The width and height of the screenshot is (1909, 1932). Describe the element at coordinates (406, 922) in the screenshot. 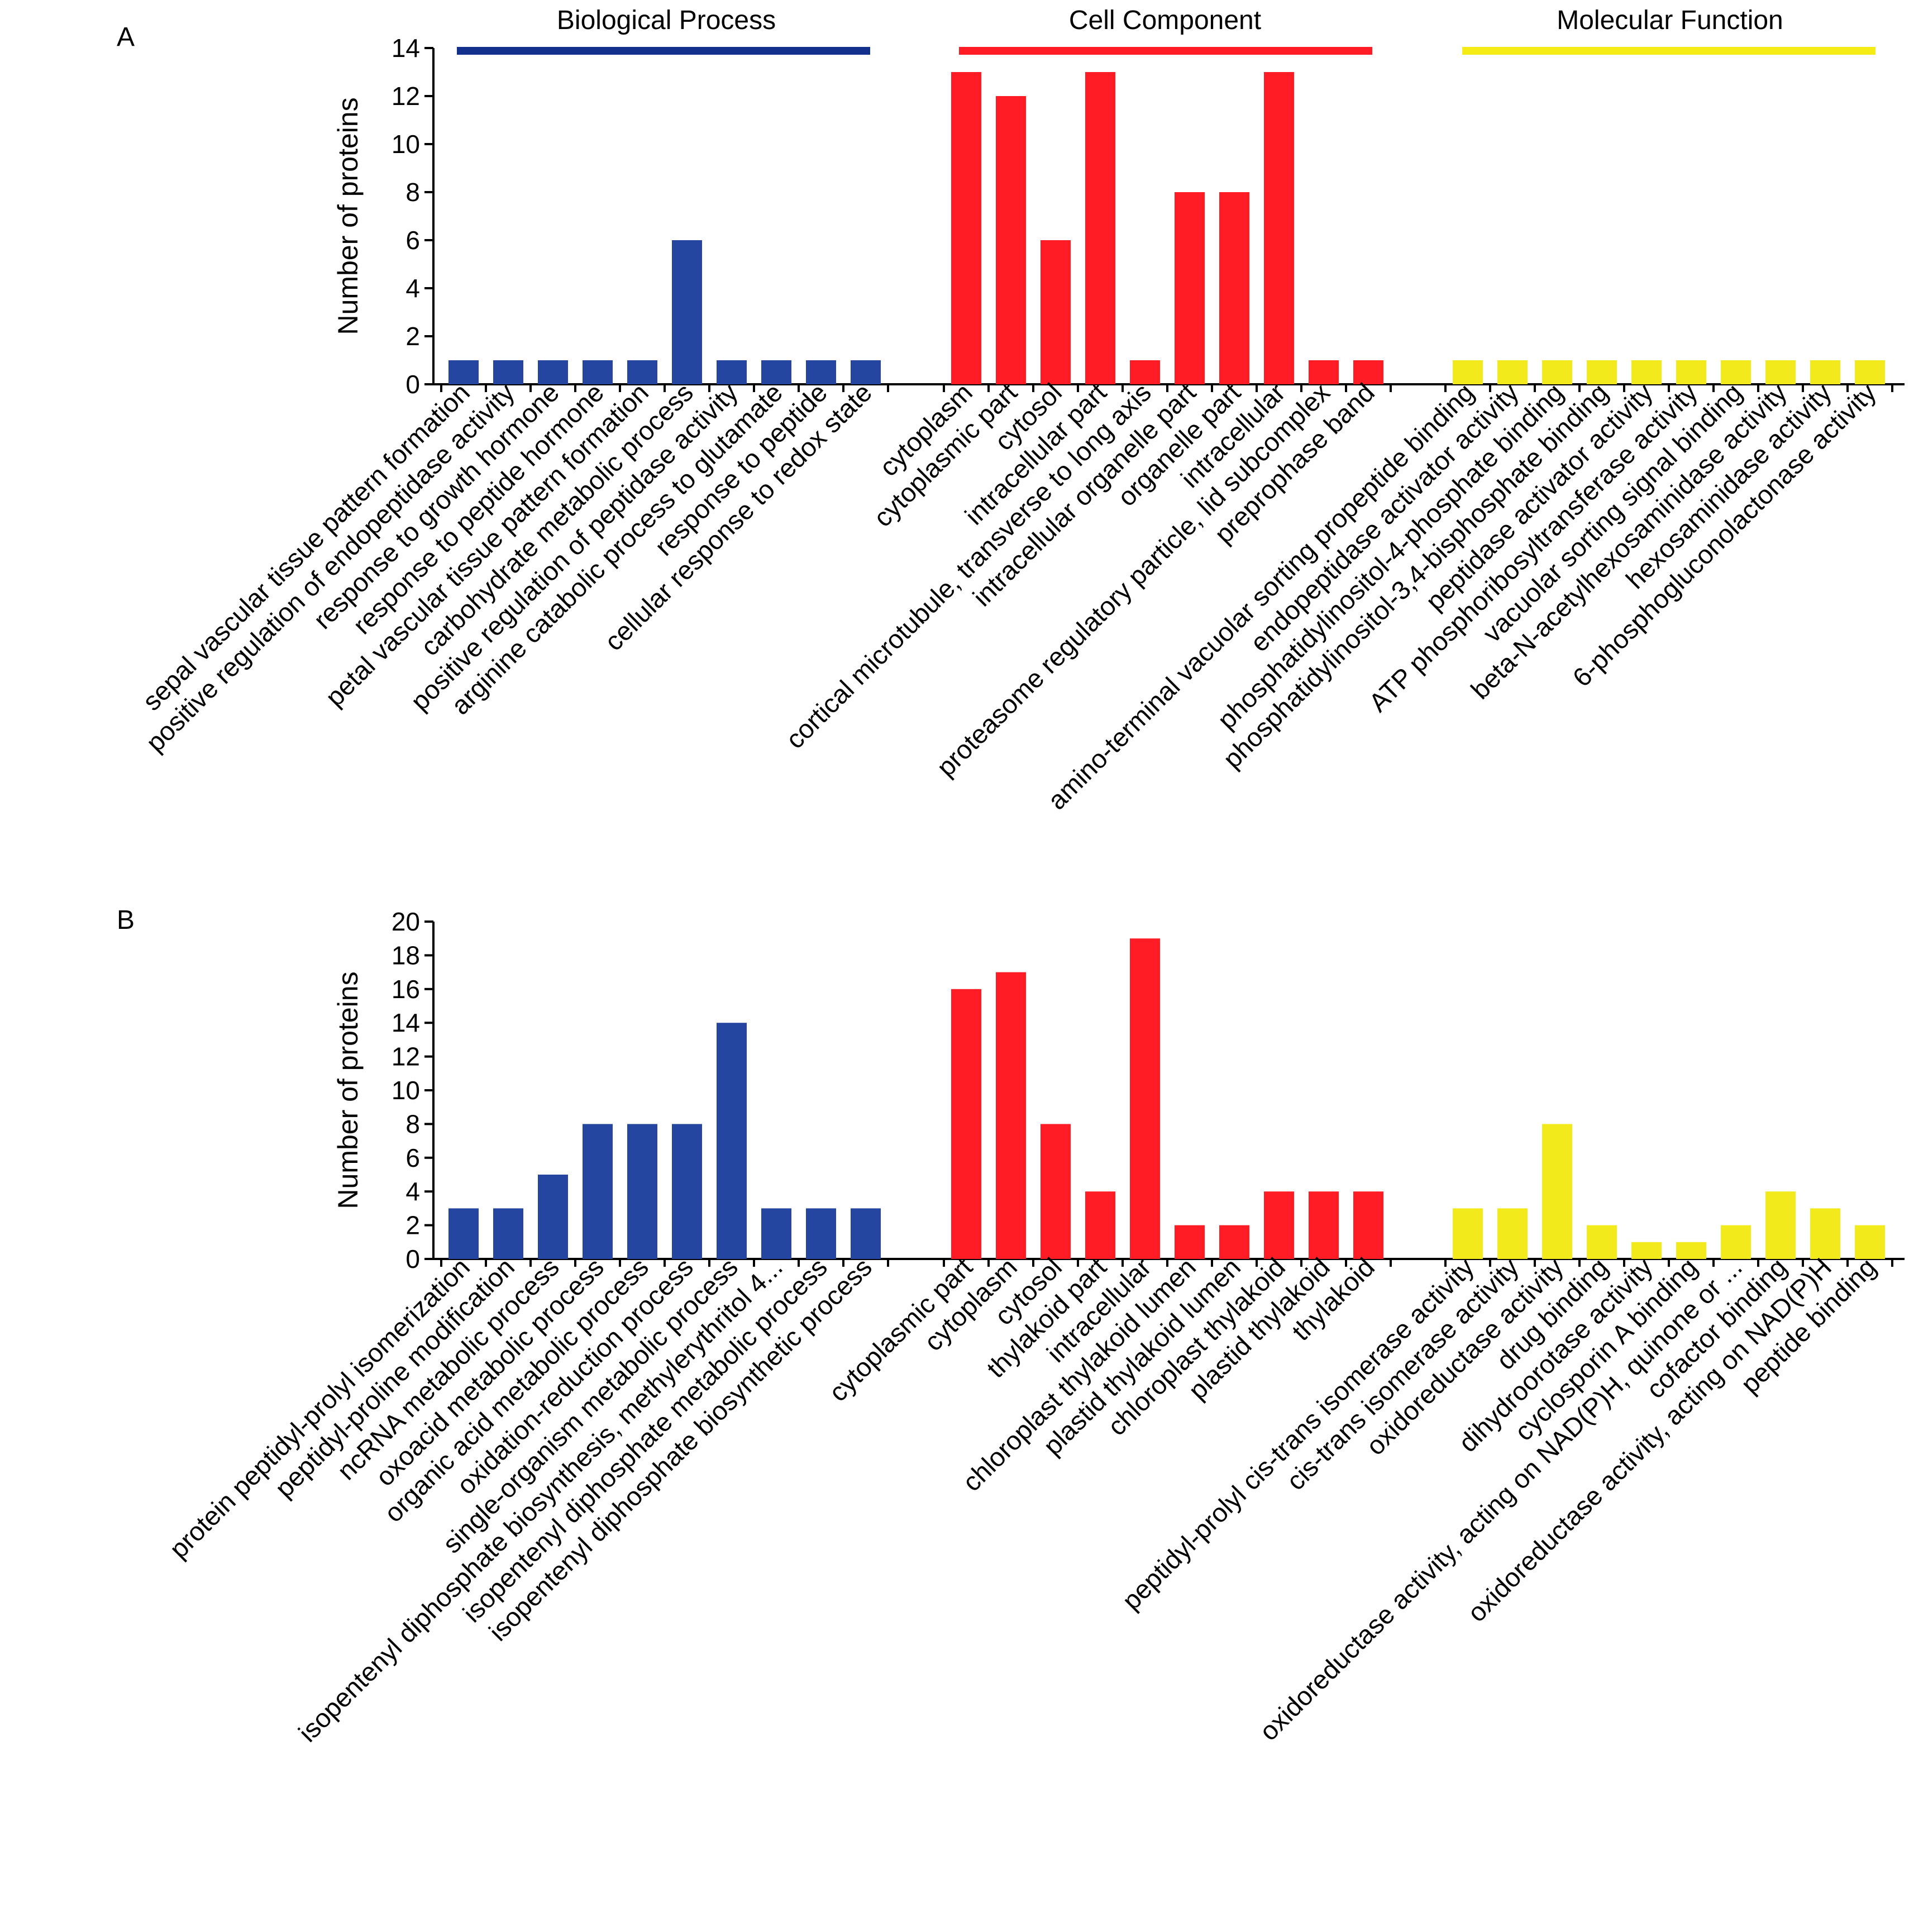

I see `y-tick-label: 20` at that location.